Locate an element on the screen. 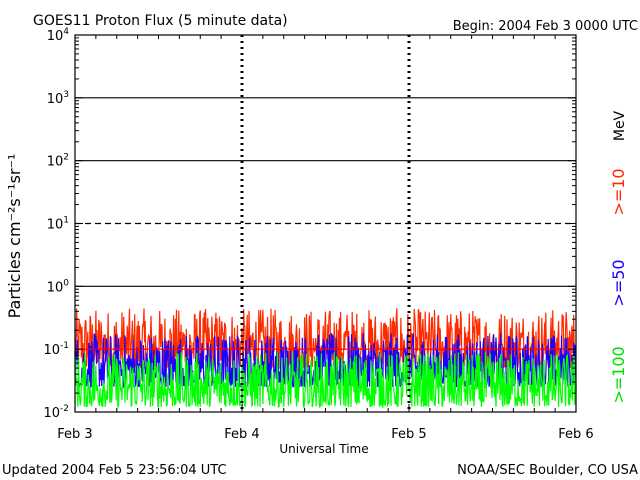 The width and height of the screenshot is (640, 480). y-tick-label-2: 10⁰ is located at coordinates (58, 286).